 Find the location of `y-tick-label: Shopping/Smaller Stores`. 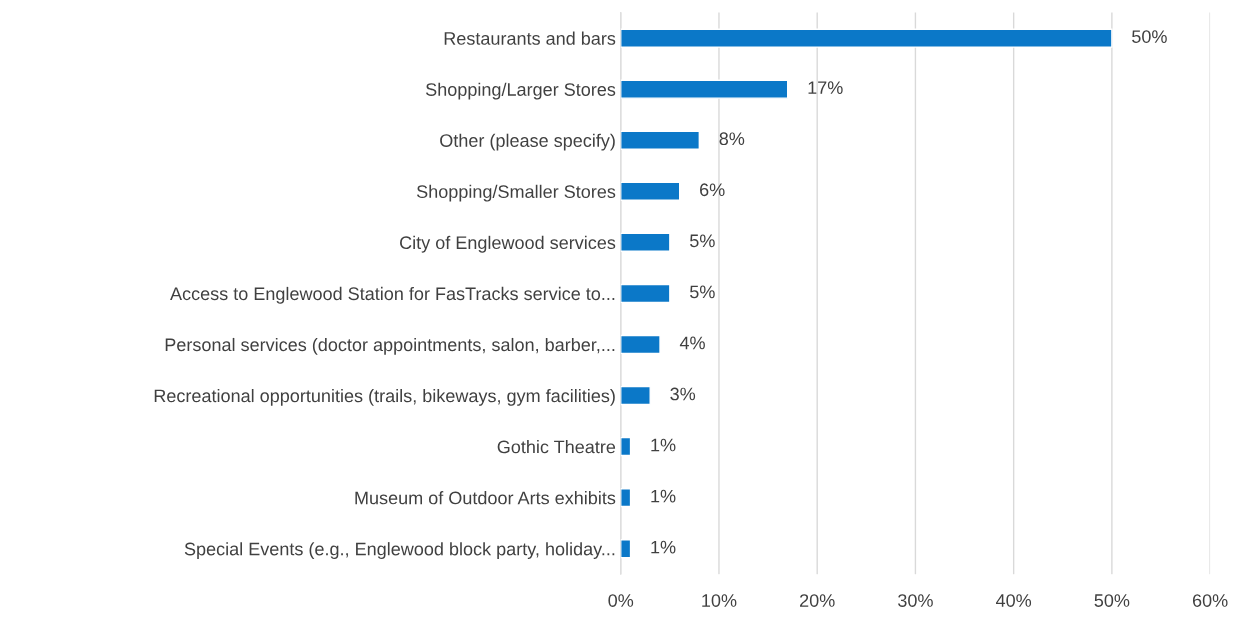

y-tick-label: Shopping/Smaller Stores is located at coordinates (516, 193).